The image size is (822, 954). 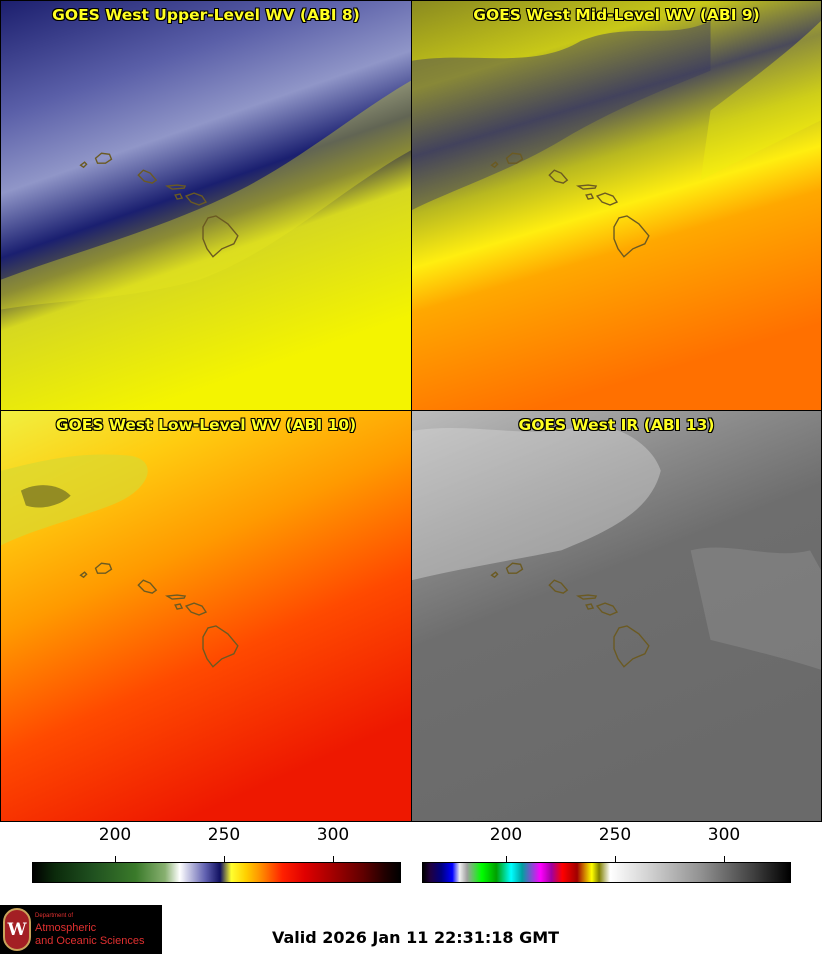 I want to click on panel-title: GOES West Low-Level WV (ABI 10), so click(x=206, y=425).